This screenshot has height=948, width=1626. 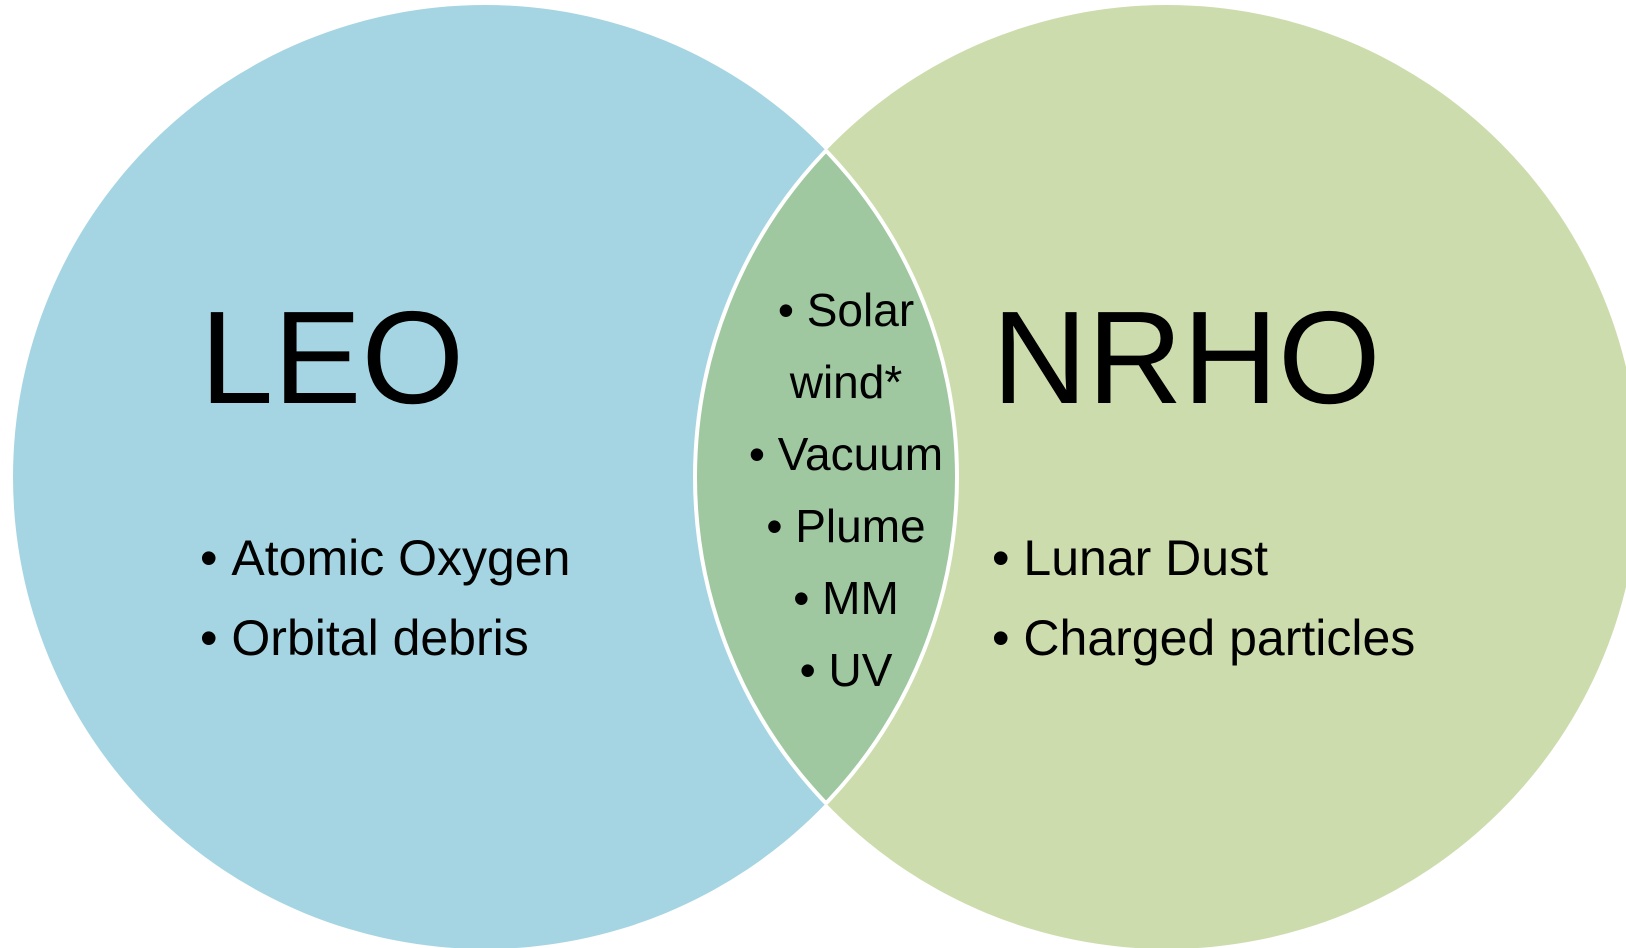 What do you see at coordinates (1203, 558) in the screenshot?
I see `right-item: Lunar Dust` at bounding box center [1203, 558].